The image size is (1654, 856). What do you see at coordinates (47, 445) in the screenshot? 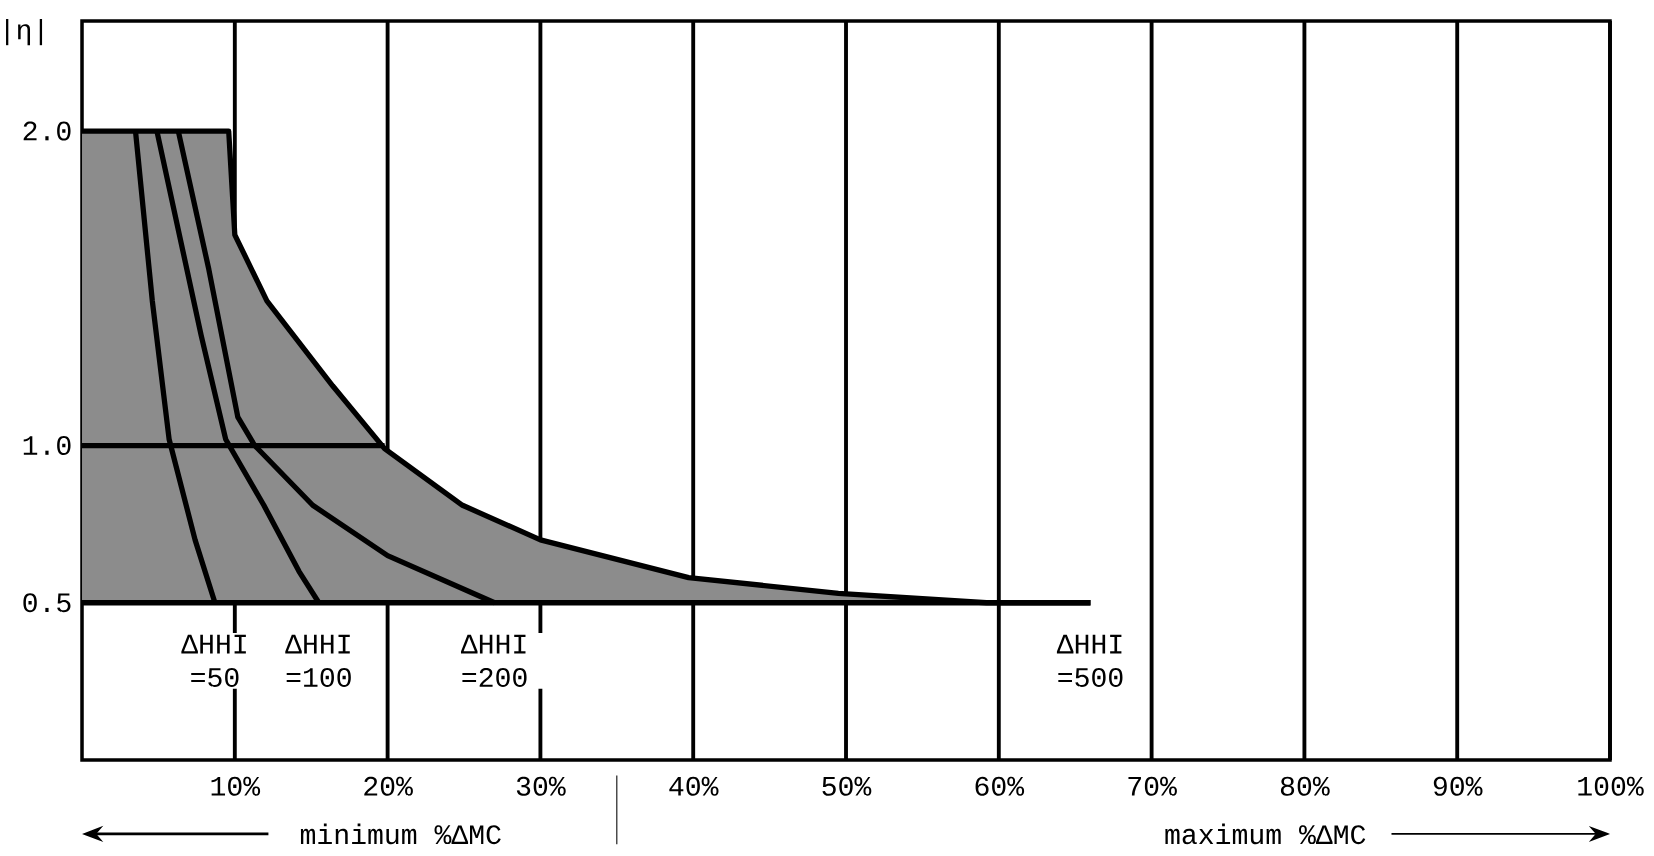
I see `y-tick-label: 1.0` at bounding box center [47, 445].